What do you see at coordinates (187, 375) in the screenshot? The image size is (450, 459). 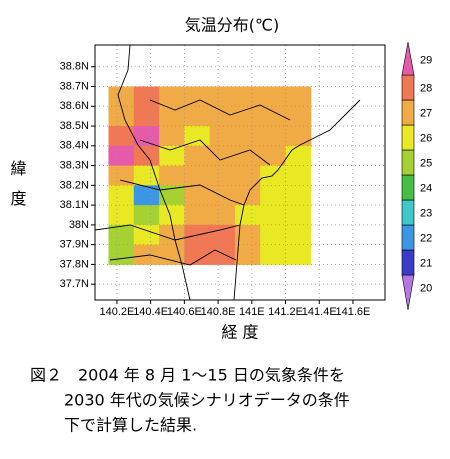 I see `caption-line: 図２ 2004 年 8 月 1～15 日の気象条件を` at bounding box center [187, 375].